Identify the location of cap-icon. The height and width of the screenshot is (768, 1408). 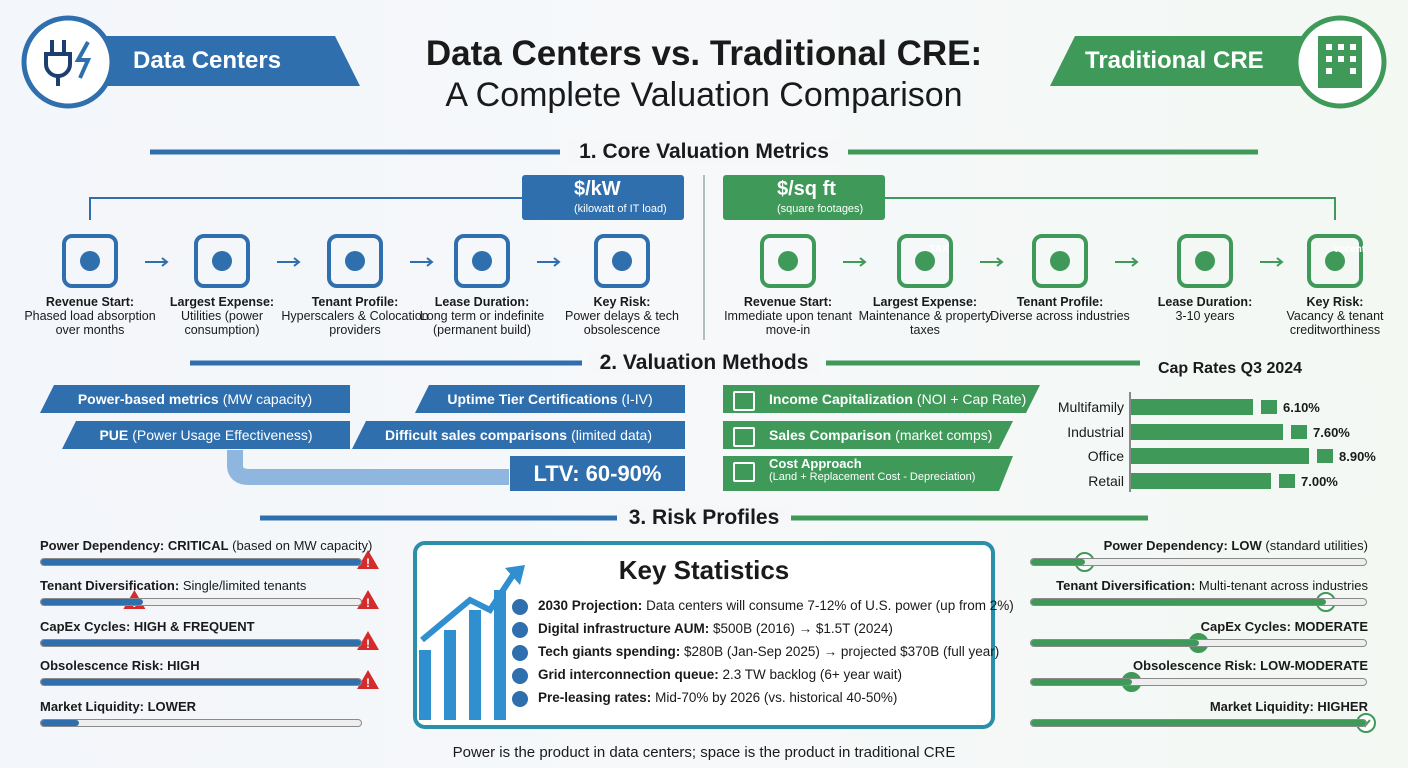
(1325, 456).